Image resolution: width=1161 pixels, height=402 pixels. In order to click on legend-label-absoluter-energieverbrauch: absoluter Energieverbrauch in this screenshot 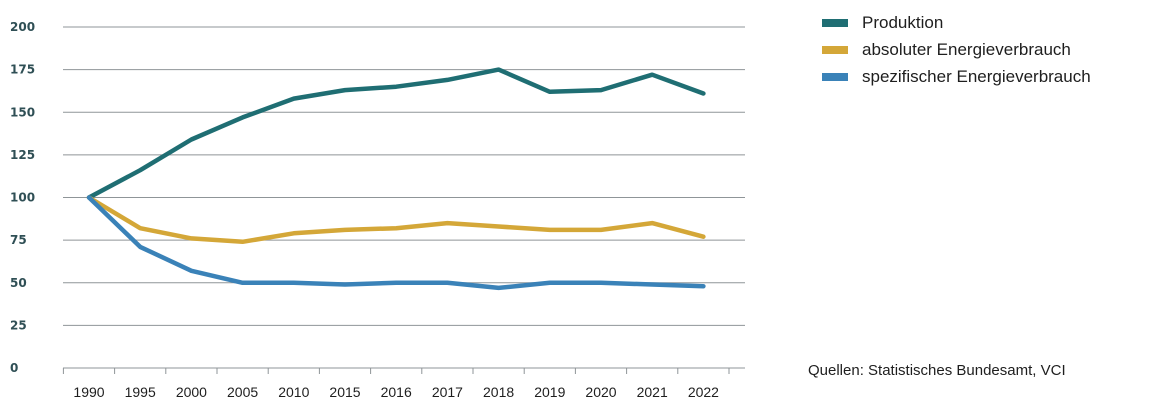, I will do `click(966, 49)`.